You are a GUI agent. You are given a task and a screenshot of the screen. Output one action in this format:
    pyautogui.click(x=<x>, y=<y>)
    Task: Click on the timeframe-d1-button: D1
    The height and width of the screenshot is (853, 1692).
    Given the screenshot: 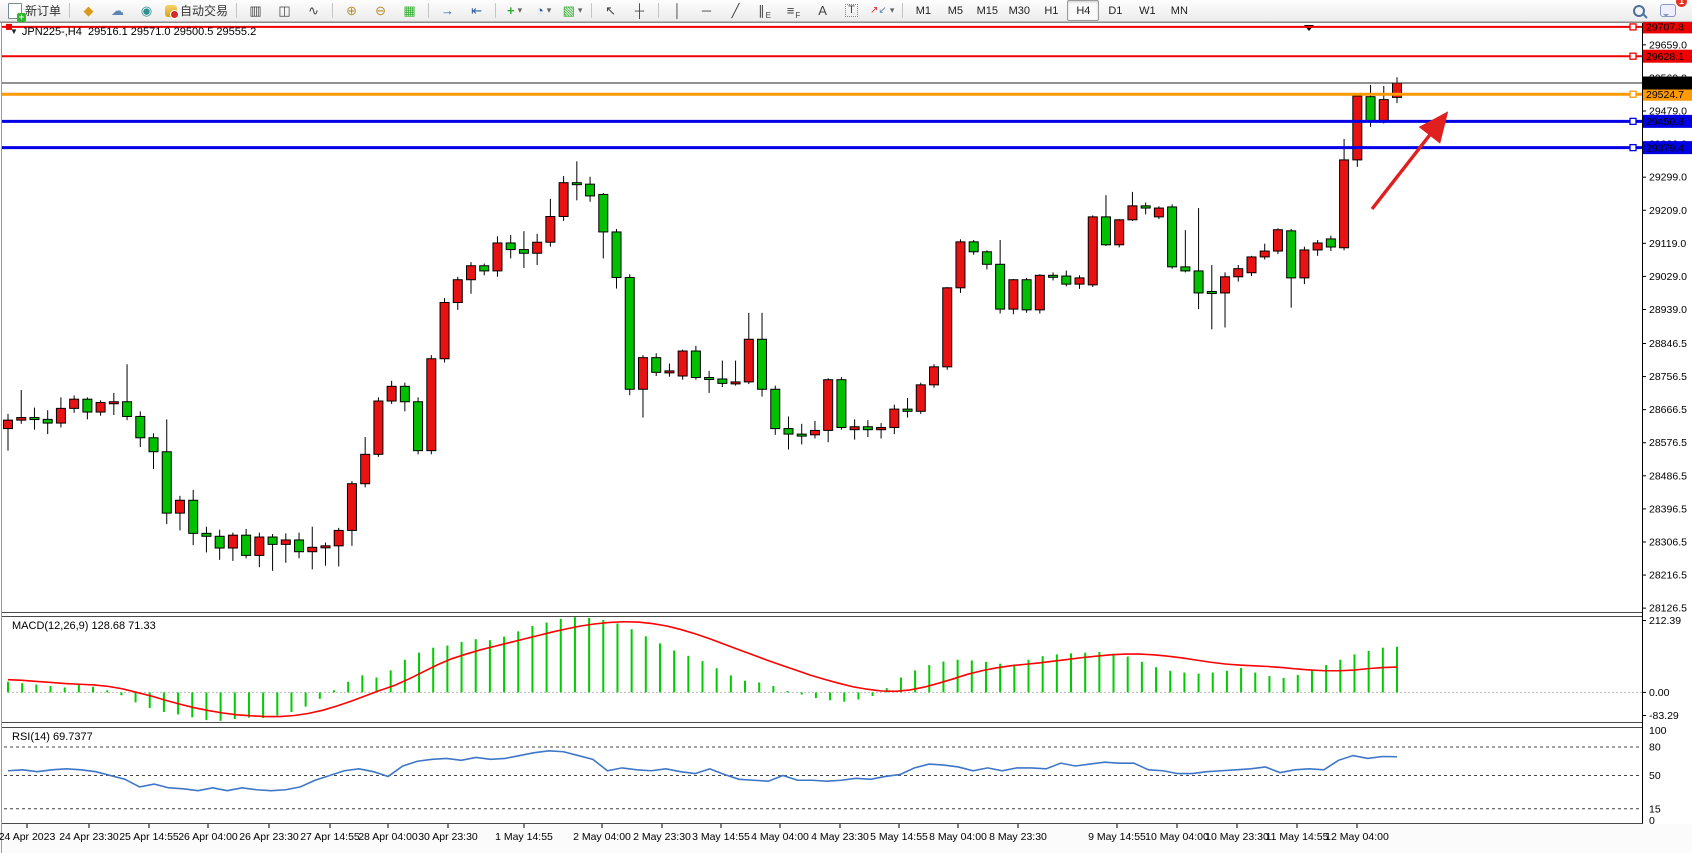 What is the action you would take?
    pyautogui.click(x=1115, y=10)
    